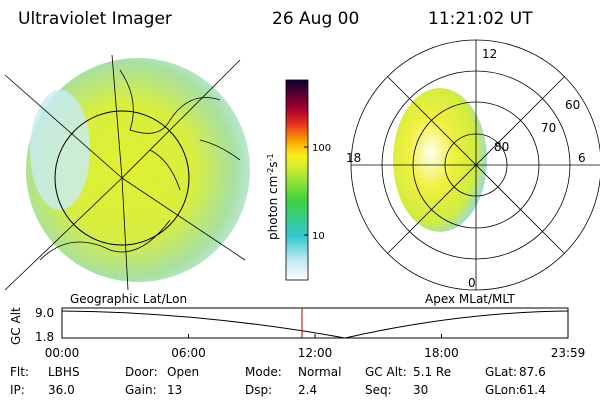 Image resolution: width=600 pixels, height=400 pixels. What do you see at coordinates (502, 390) in the screenshot?
I see `info-label: GLon:` at bounding box center [502, 390].